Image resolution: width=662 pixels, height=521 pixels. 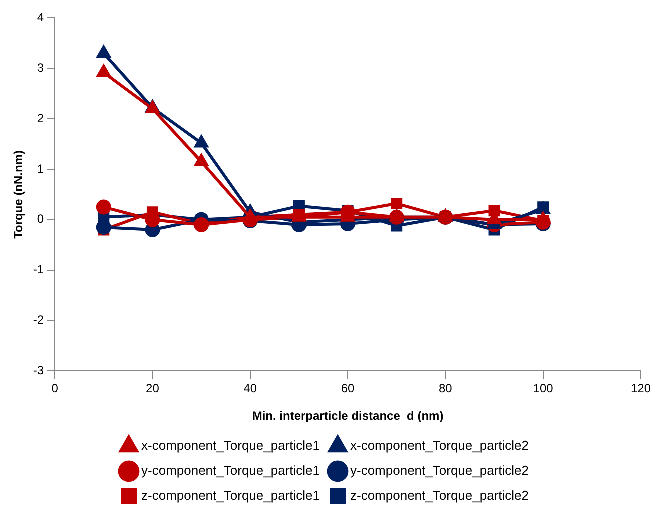 What do you see at coordinates (348, 389) in the screenshot?
I see `x-tick-label: 60` at bounding box center [348, 389].